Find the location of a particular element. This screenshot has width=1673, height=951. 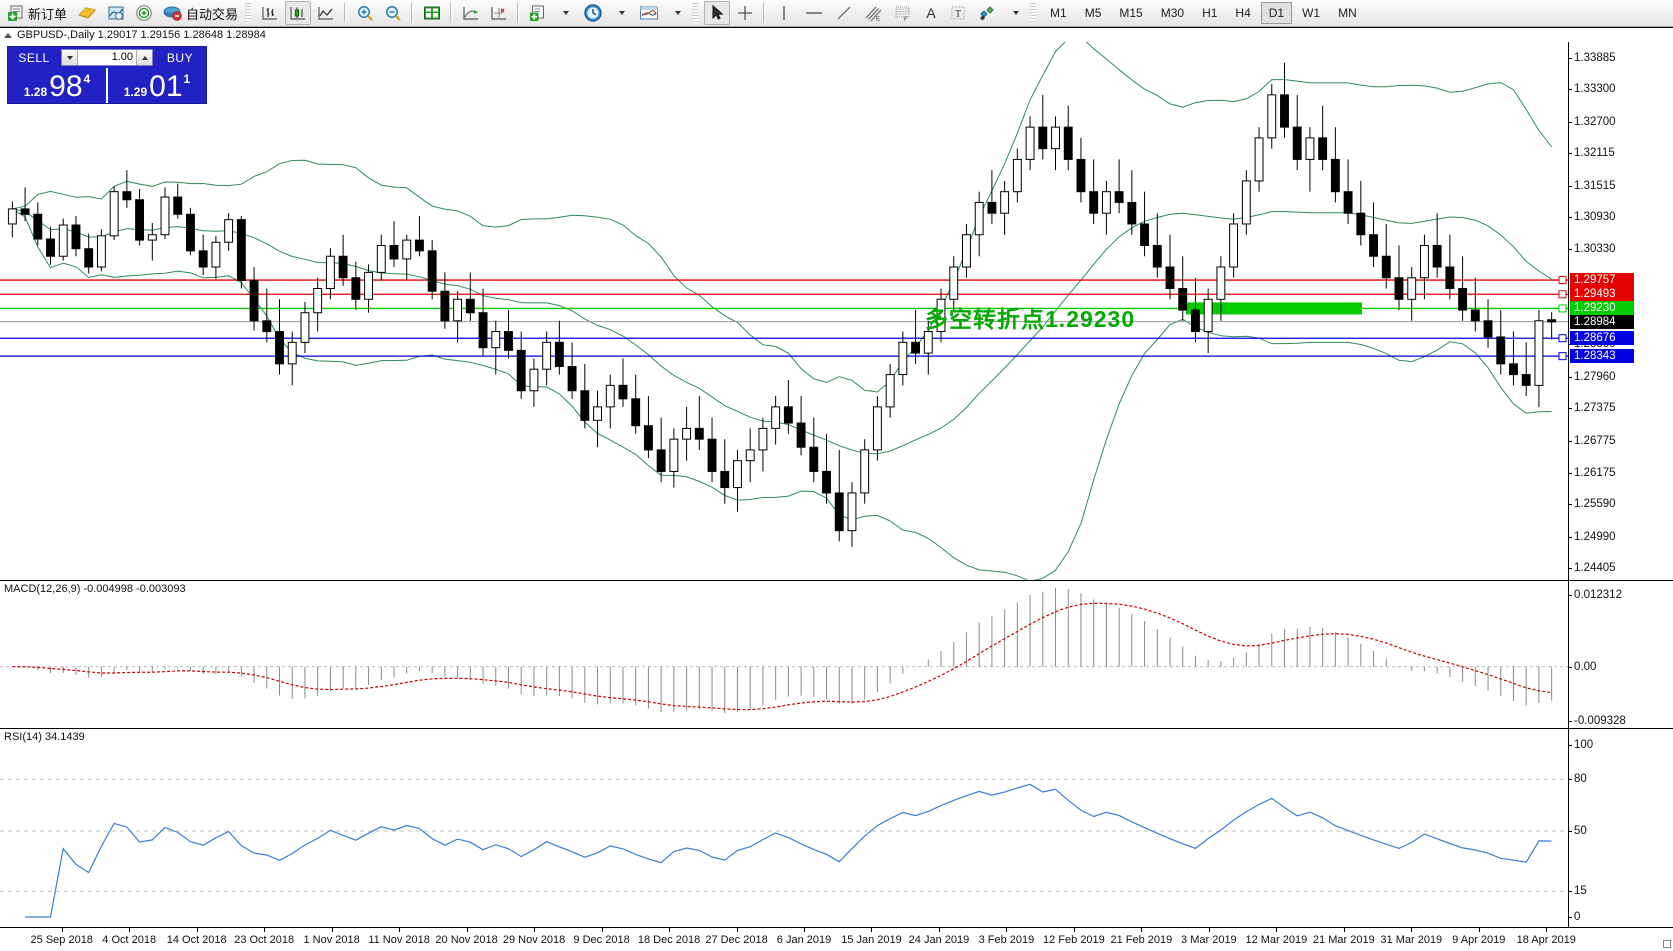

date-label: 21 Mar 2019 is located at coordinates (1343, 940).